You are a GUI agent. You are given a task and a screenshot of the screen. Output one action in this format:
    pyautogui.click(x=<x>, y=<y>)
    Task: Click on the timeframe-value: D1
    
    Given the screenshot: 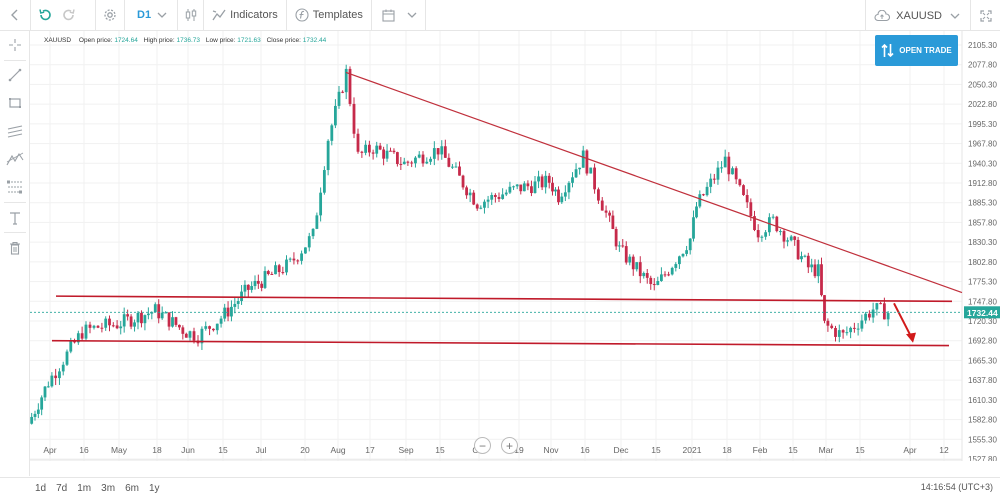 What is the action you would take?
    pyautogui.click(x=144, y=15)
    